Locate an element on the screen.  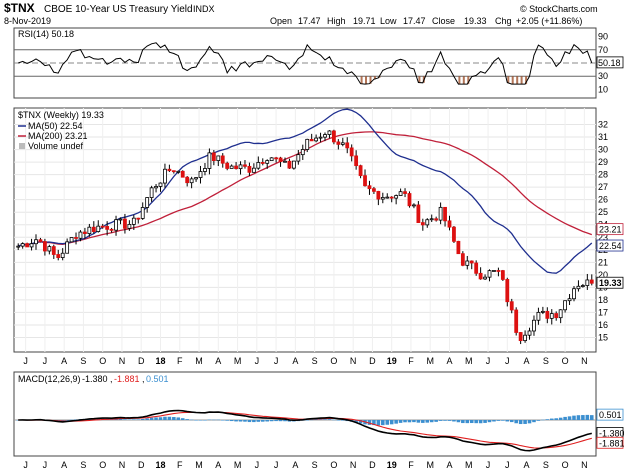
legend-volume-swatch is located at coordinates (22, 146).